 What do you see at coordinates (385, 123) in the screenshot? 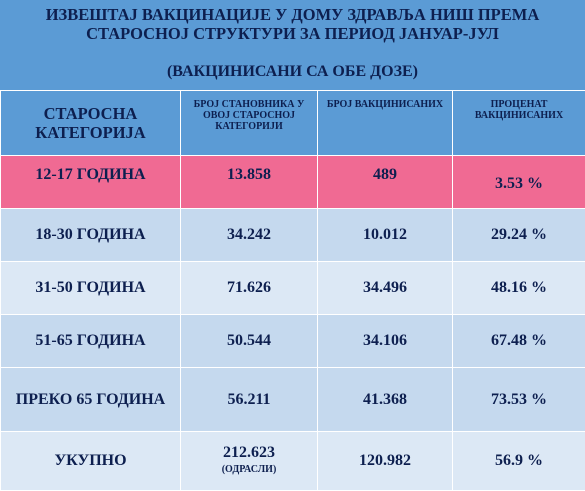
I see `header-vaccinated: БРОЈ ВАКЦИНИСАНИХ` at bounding box center [385, 123].